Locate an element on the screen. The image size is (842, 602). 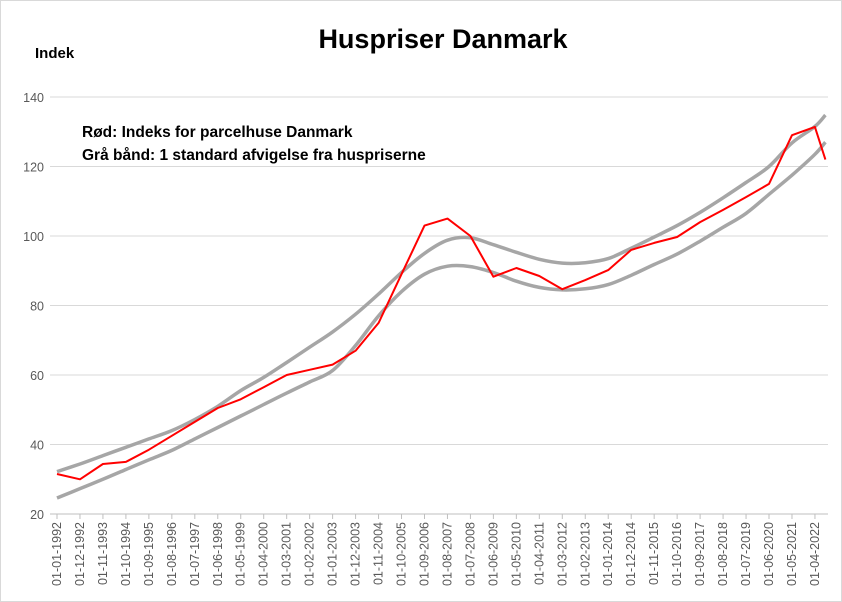
x-tick-label: 01-09-1995 is located at coordinates (149, 554).